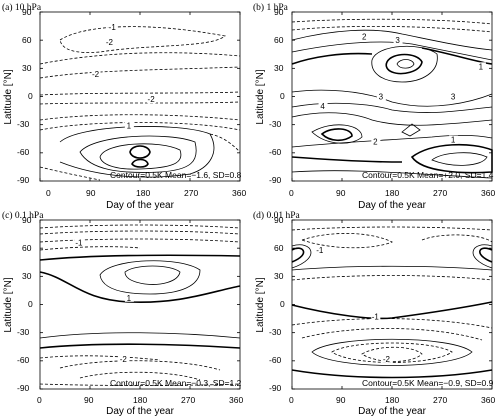  Describe the element at coordinates (428, 383) in the screenshot. I see `annotation: Contour=0.5K Mean=−0.9, SD=0.9` at that location.